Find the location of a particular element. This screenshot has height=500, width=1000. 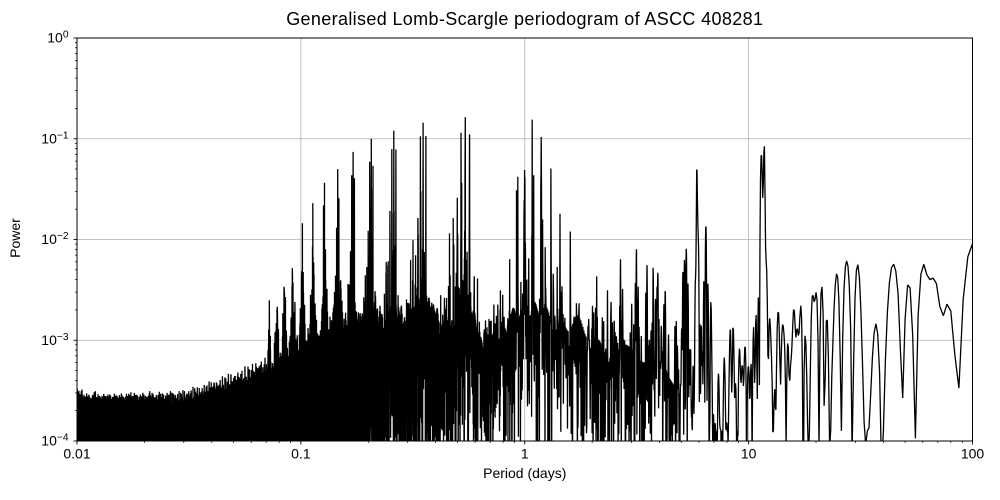

svg-text: 0.01 is located at coordinates (76, 454).